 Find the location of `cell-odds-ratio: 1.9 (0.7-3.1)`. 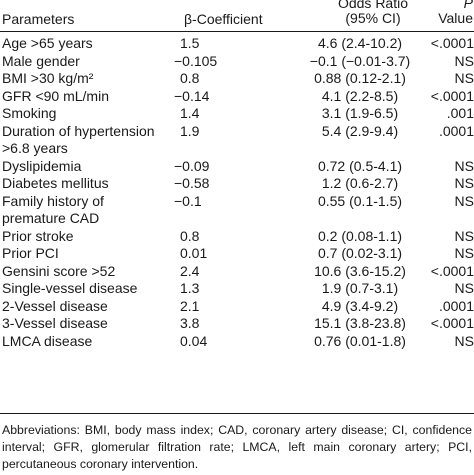

cell-odds-ratio: 1.9 (0.7-3.1) is located at coordinates (360, 288).